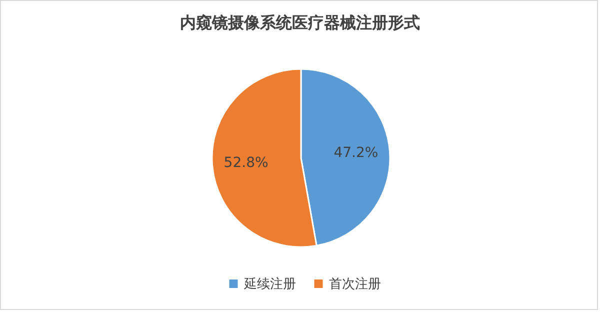  I want to click on data-label: 52.8%, so click(246, 162).